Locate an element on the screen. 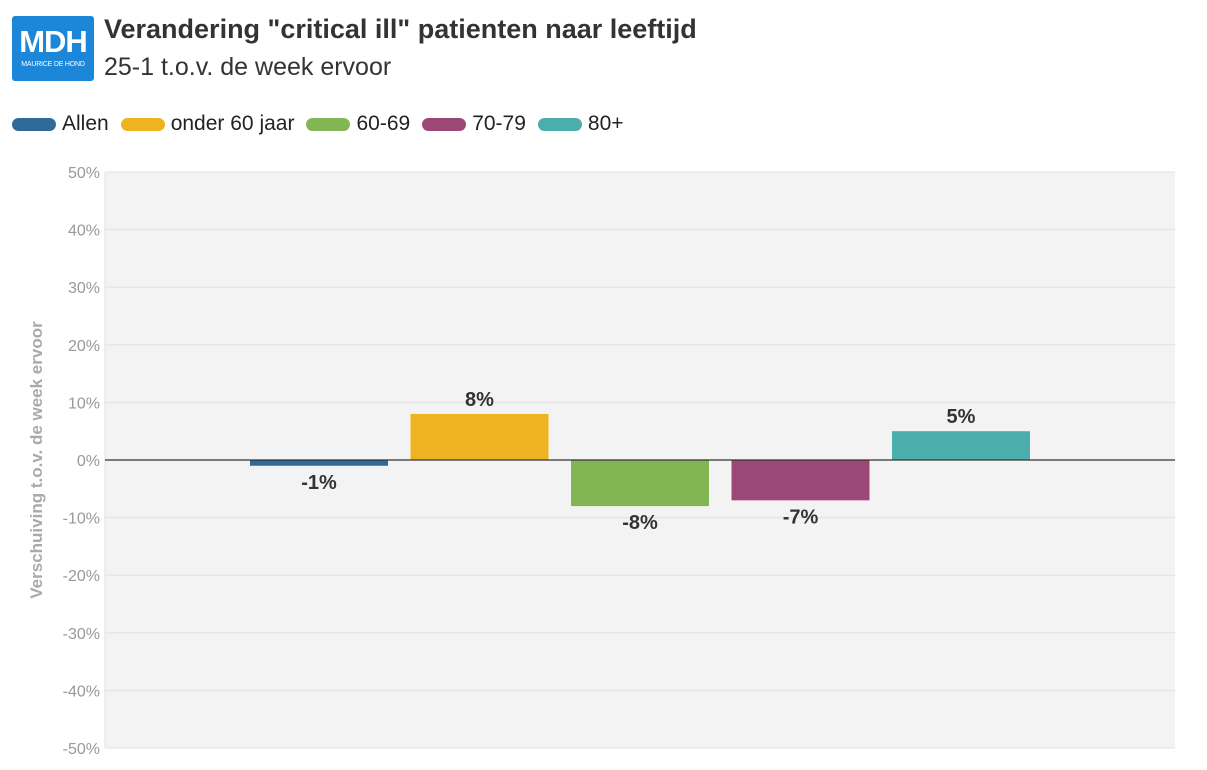  legend-label: onder 60 jaar is located at coordinates (232, 123).